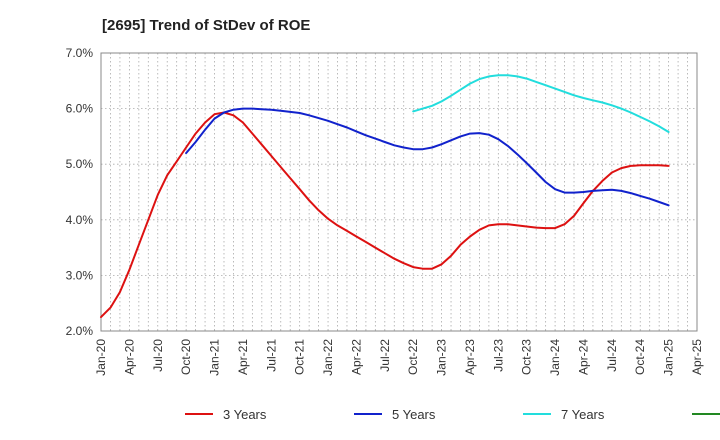  Describe the element at coordinates (129, 357) in the screenshot. I see `x-tick-label: Apr-20` at that location.